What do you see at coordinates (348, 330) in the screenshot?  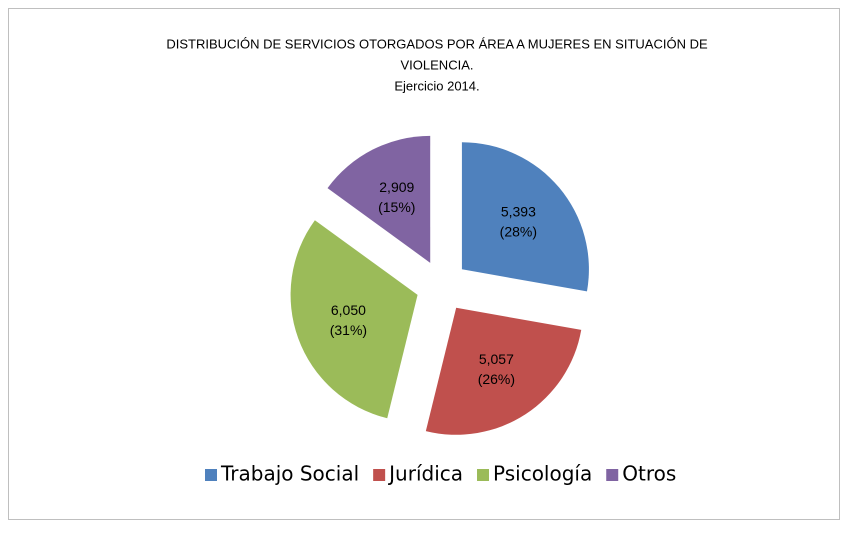 I see `percent-label: (31%)` at bounding box center [348, 330].